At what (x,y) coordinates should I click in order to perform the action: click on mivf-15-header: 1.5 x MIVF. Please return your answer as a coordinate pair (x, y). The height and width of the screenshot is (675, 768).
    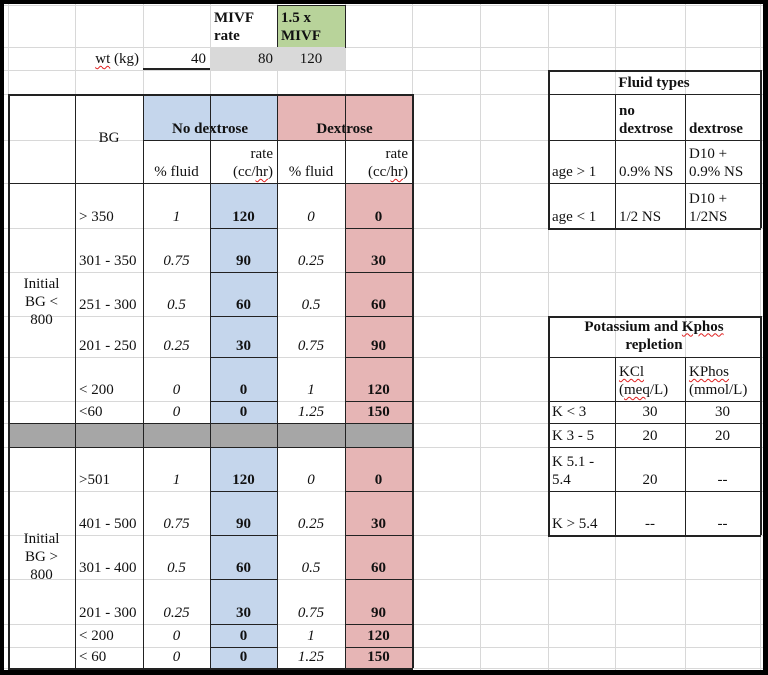
    Looking at the image, I should click on (311, 26).